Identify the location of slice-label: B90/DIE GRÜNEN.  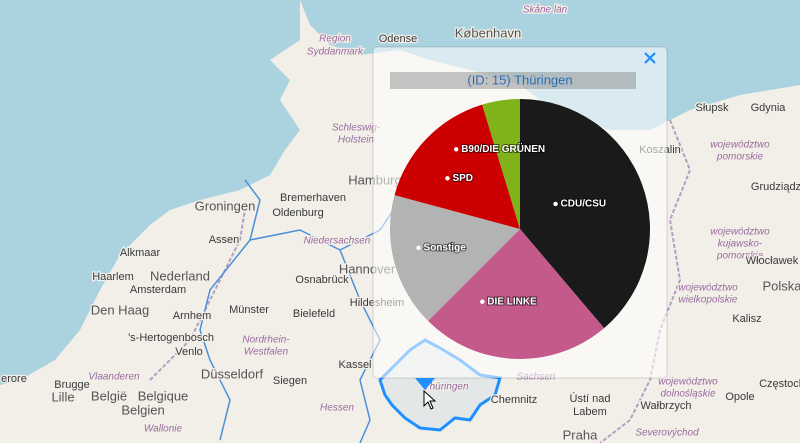
(503, 148).